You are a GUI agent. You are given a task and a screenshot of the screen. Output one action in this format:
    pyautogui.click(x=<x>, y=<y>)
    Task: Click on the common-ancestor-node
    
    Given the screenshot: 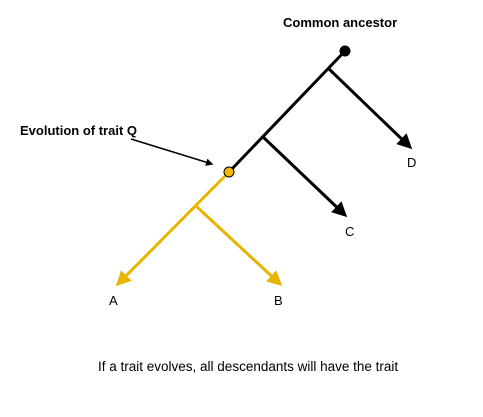 What is the action you would take?
    pyautogui.click(x=345, y=51)
    